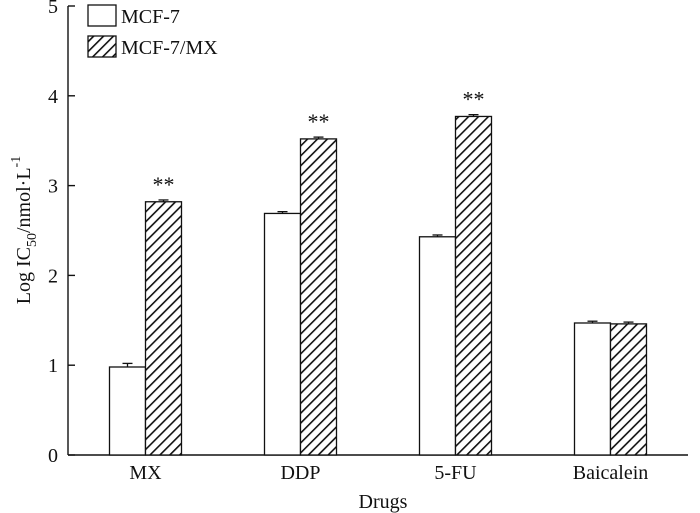 The height and width of the screenshot is (513, 700). Describe the element at coordinates (152, 31) in the screenshot. I see `legend: MCF-7 MCF-7/MX` at that location.